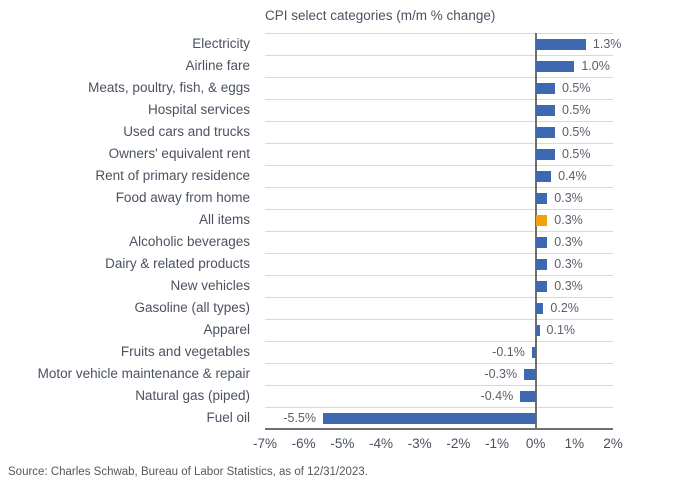 This screenshot has width=680, height=495. I want to click on x-tick-label: -5%, so click(342, 443).